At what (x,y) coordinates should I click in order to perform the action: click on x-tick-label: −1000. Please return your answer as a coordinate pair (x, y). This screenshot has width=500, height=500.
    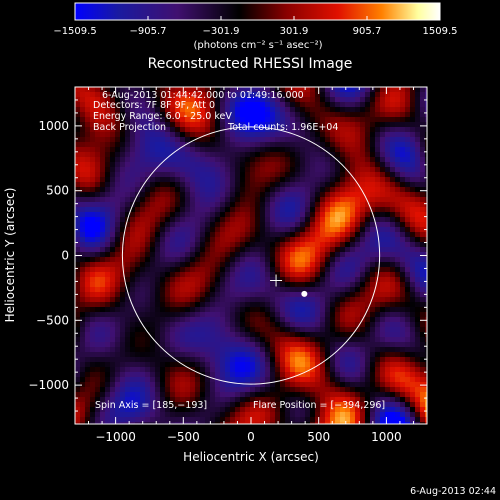
    Looking at the image, I should click on (115, 437).